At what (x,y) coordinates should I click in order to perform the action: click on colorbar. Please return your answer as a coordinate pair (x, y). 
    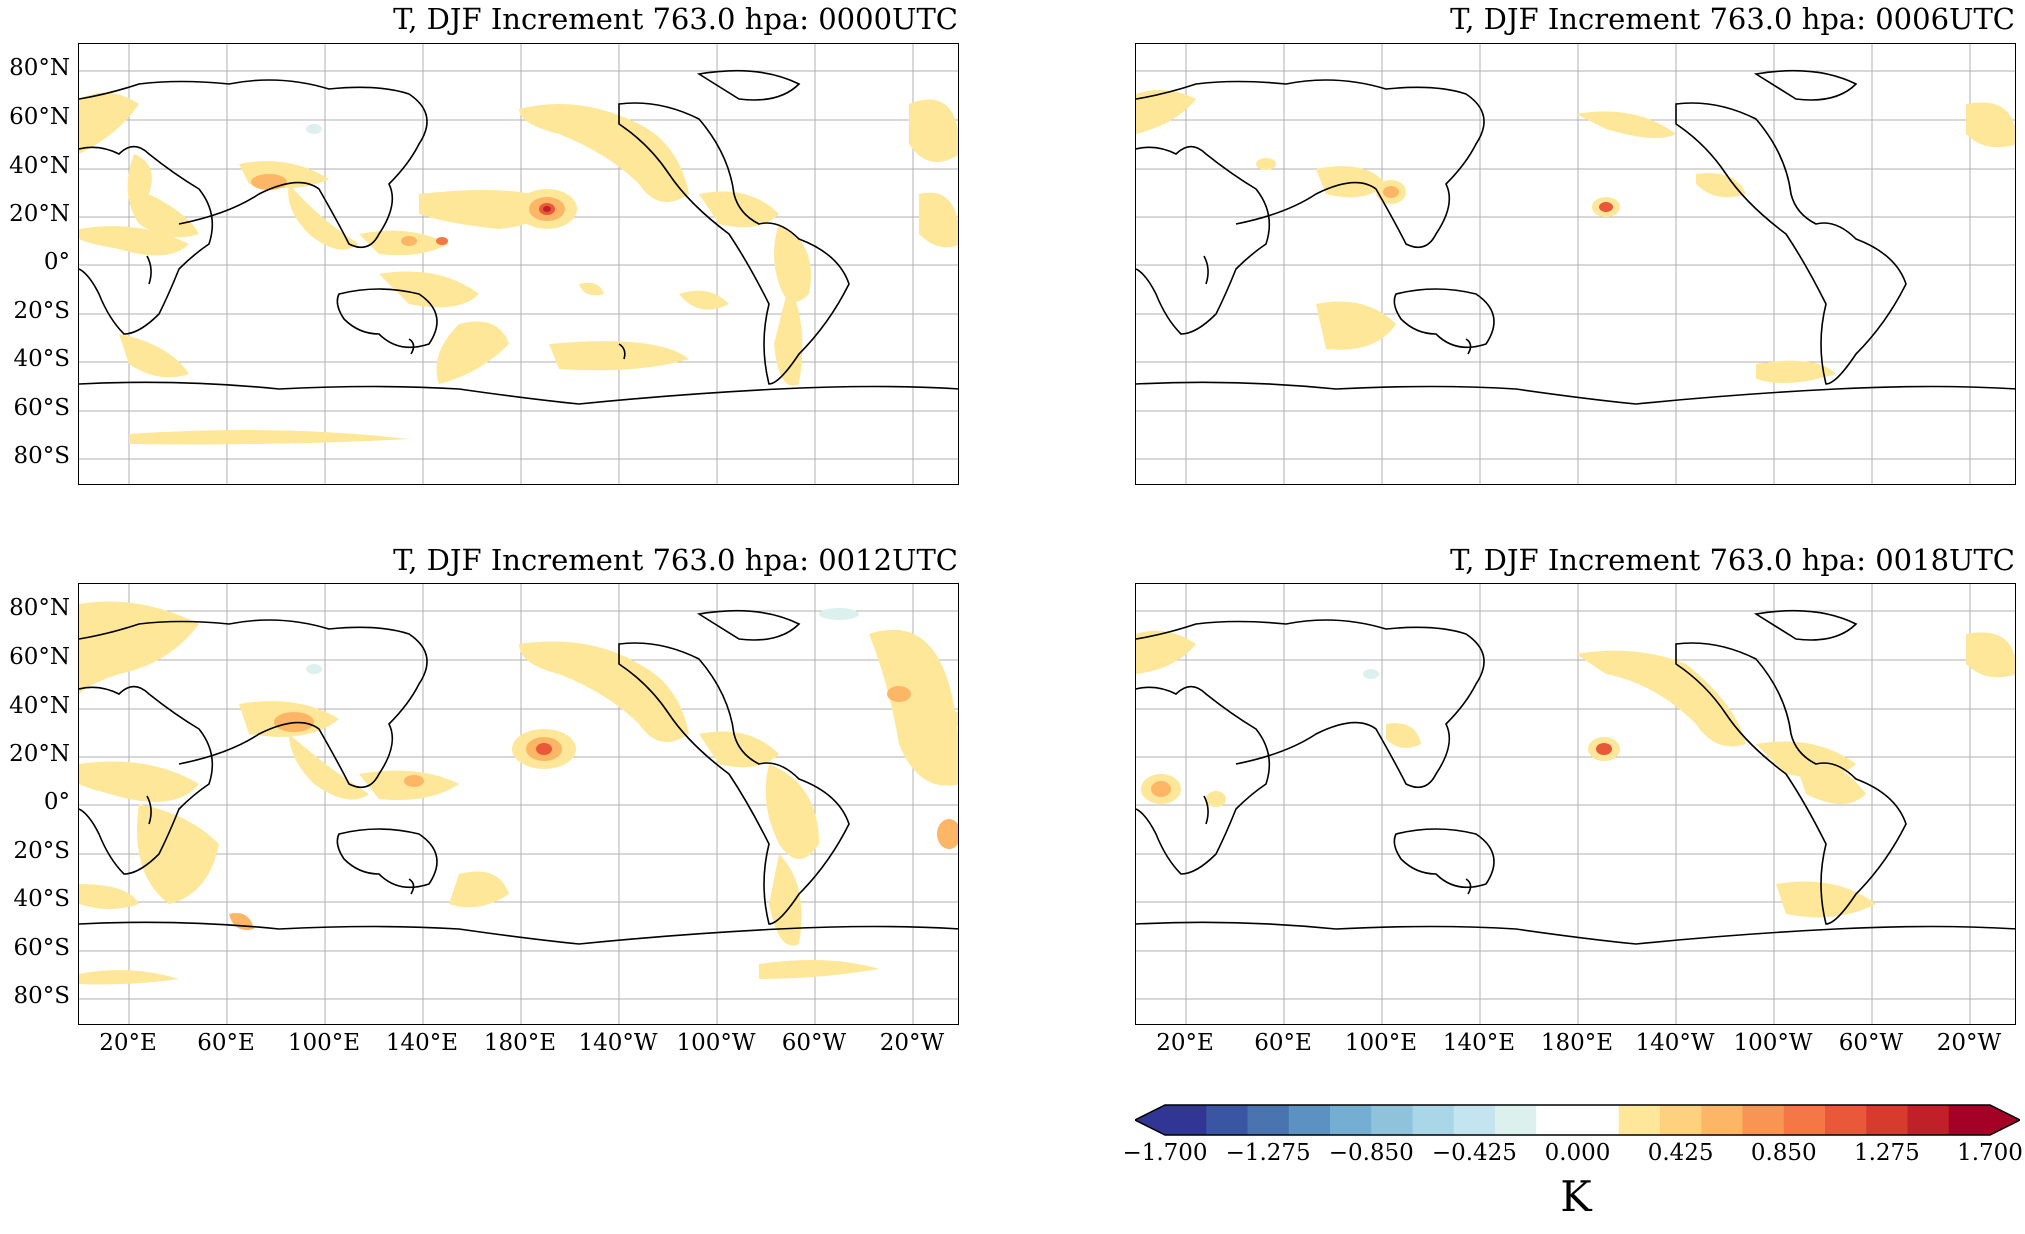
    Looking at the image, I should click on (1577, 1122).